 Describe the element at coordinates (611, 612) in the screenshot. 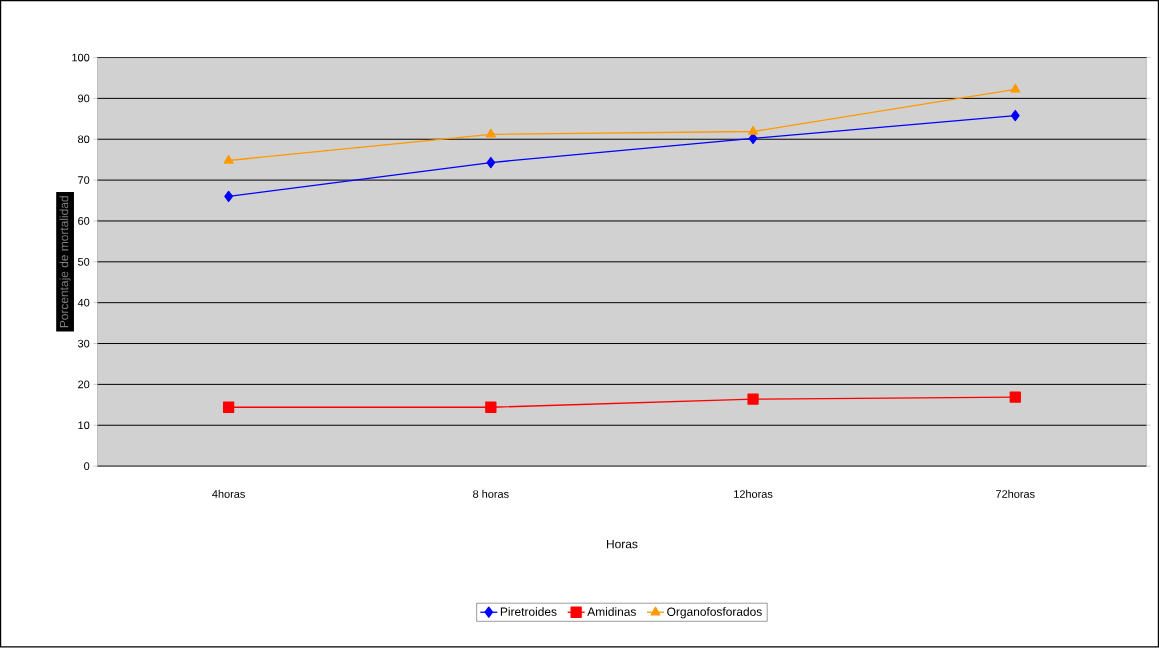

I see `legend-label: Amidinas` at that location.